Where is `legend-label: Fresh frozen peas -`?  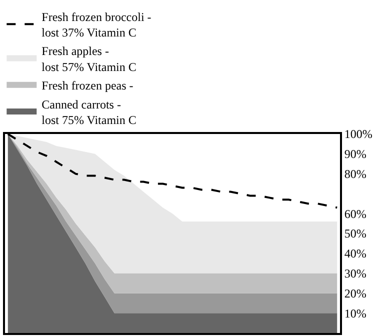 legend-label: Fresh frozen peas - is located at coordinates (88, 85).